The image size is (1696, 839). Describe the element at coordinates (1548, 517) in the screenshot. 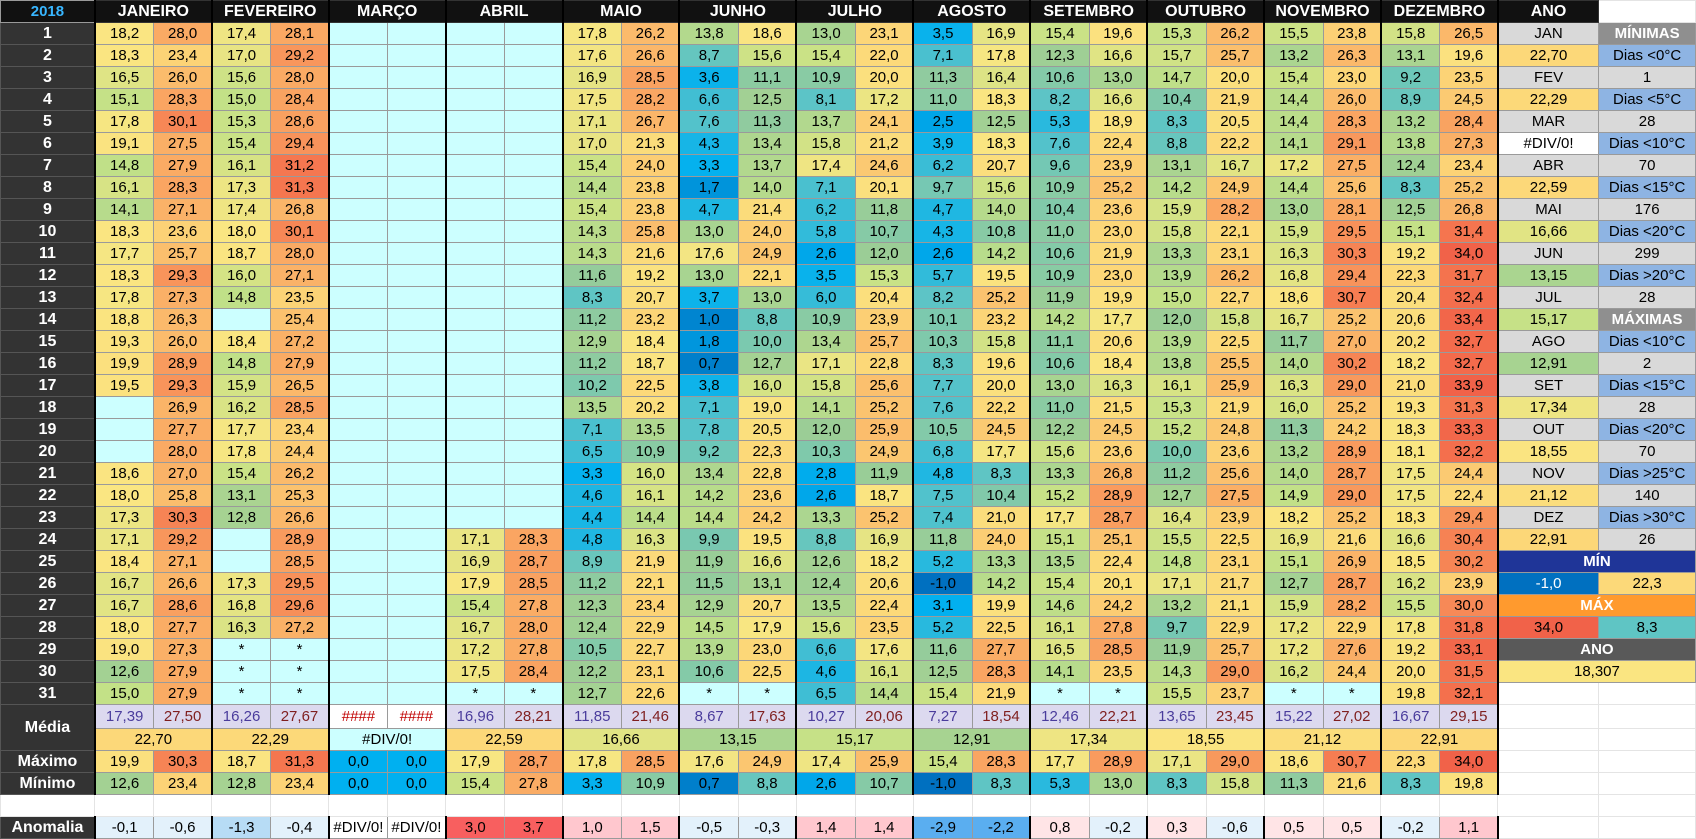

I see `month-abbr: DEZ` at that location.